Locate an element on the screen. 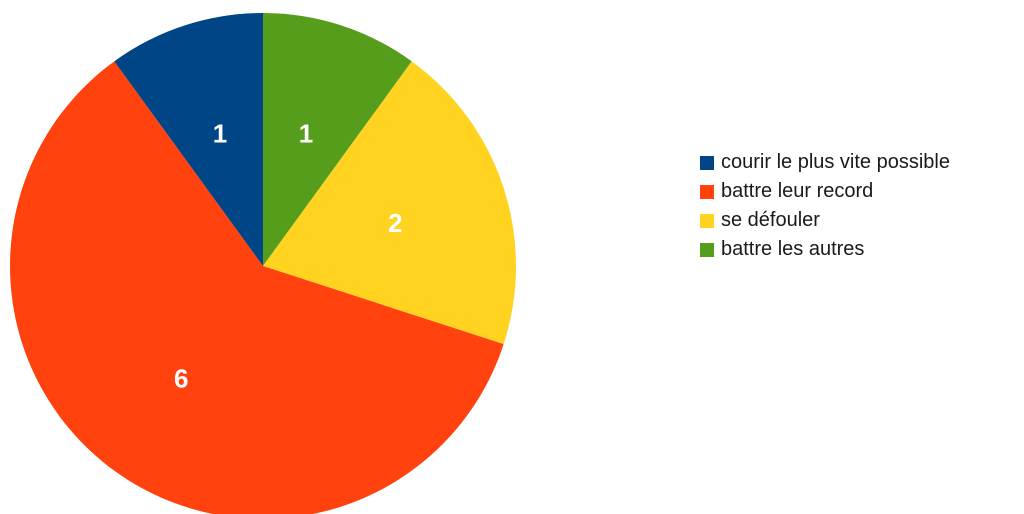  legend-label-3: se défouler is located at coordinates (770, 220).